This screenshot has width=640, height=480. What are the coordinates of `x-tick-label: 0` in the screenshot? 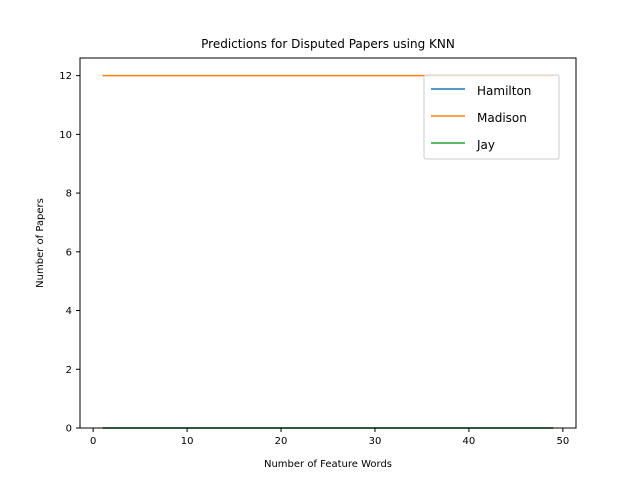 It's located at (93, 441).